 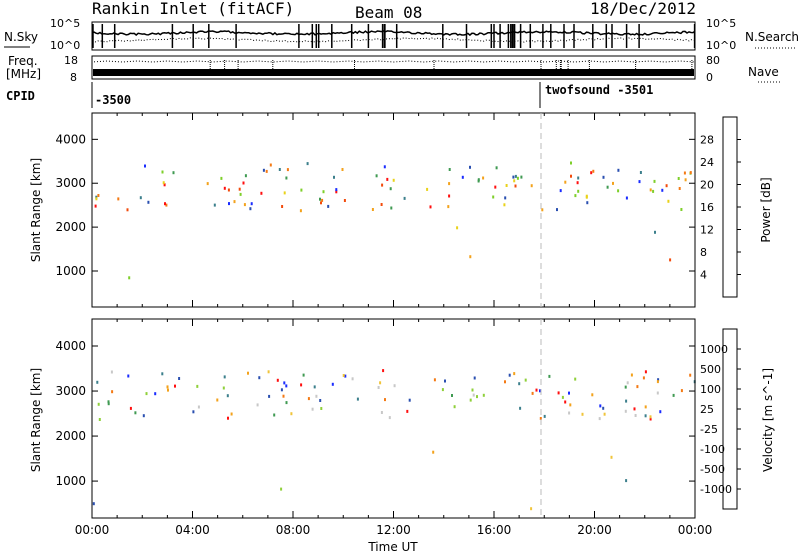 What do you see at coordinates (703, 252) in the screenshot?
I see `colorbar-tick-label: 8` at bounding box center [703, 252].